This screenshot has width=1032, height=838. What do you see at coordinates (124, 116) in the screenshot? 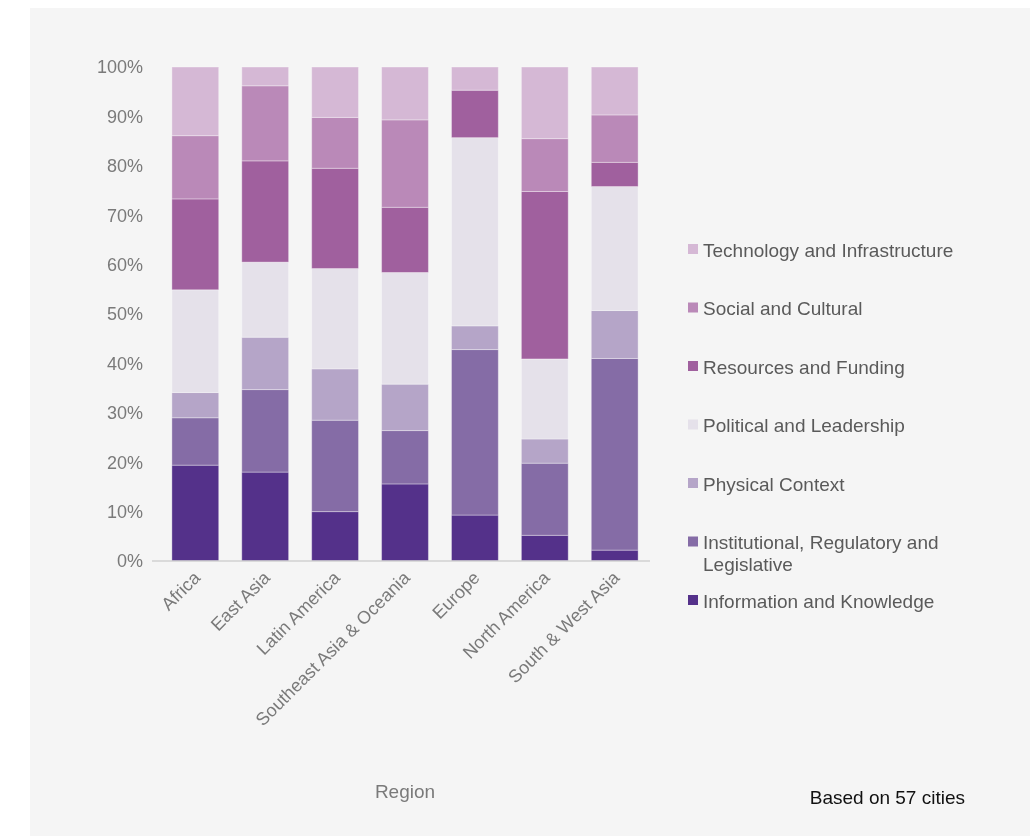
I see `y-tick-label: 90%` at bounding box center [124, 116].